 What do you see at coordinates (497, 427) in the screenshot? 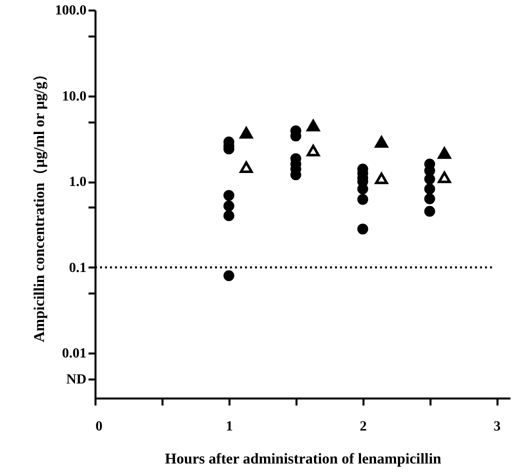
I see `x-tick-label: 3` at bounding box center [497, 427].